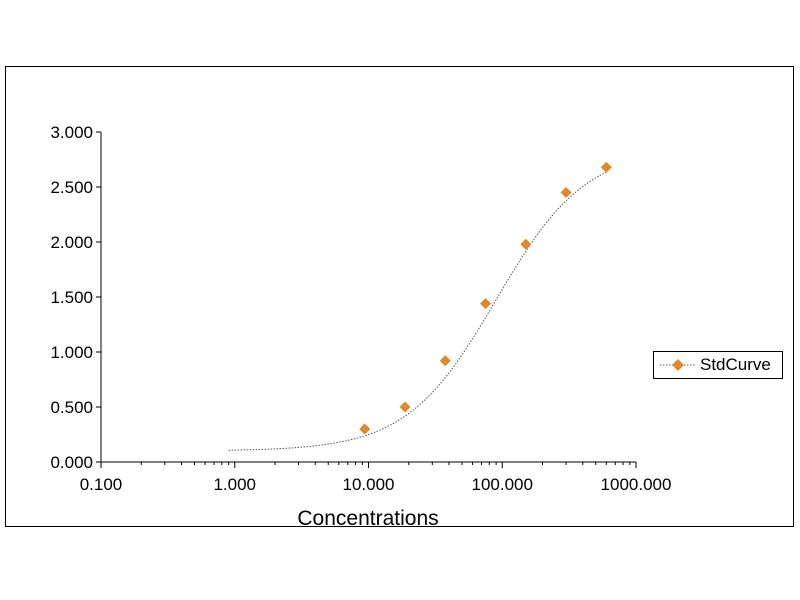  What do you see at coordinates (71, 297) in the screenshot?
I see `y-tick-label: 1.500` at bounding box center [71, 297].